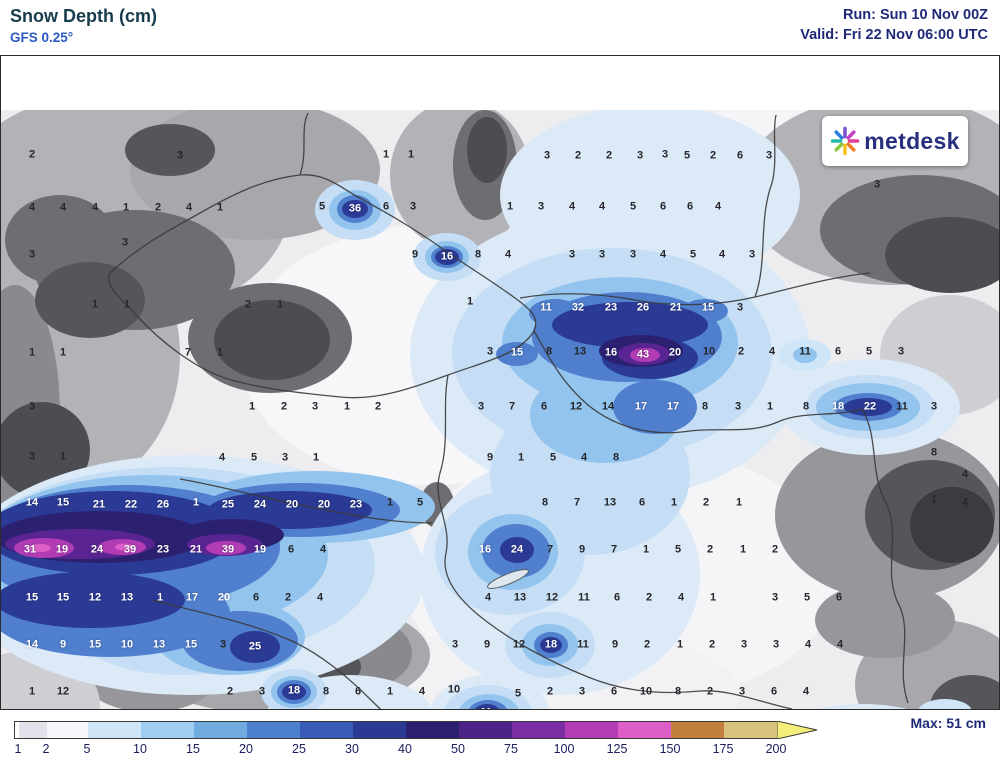 Image resolution: width=1000 pixels, height=768 pixels. Describe the element at coordinates (83, 16) in the screenshot. I see `page-title: Snow Depth (cm)` at that location.